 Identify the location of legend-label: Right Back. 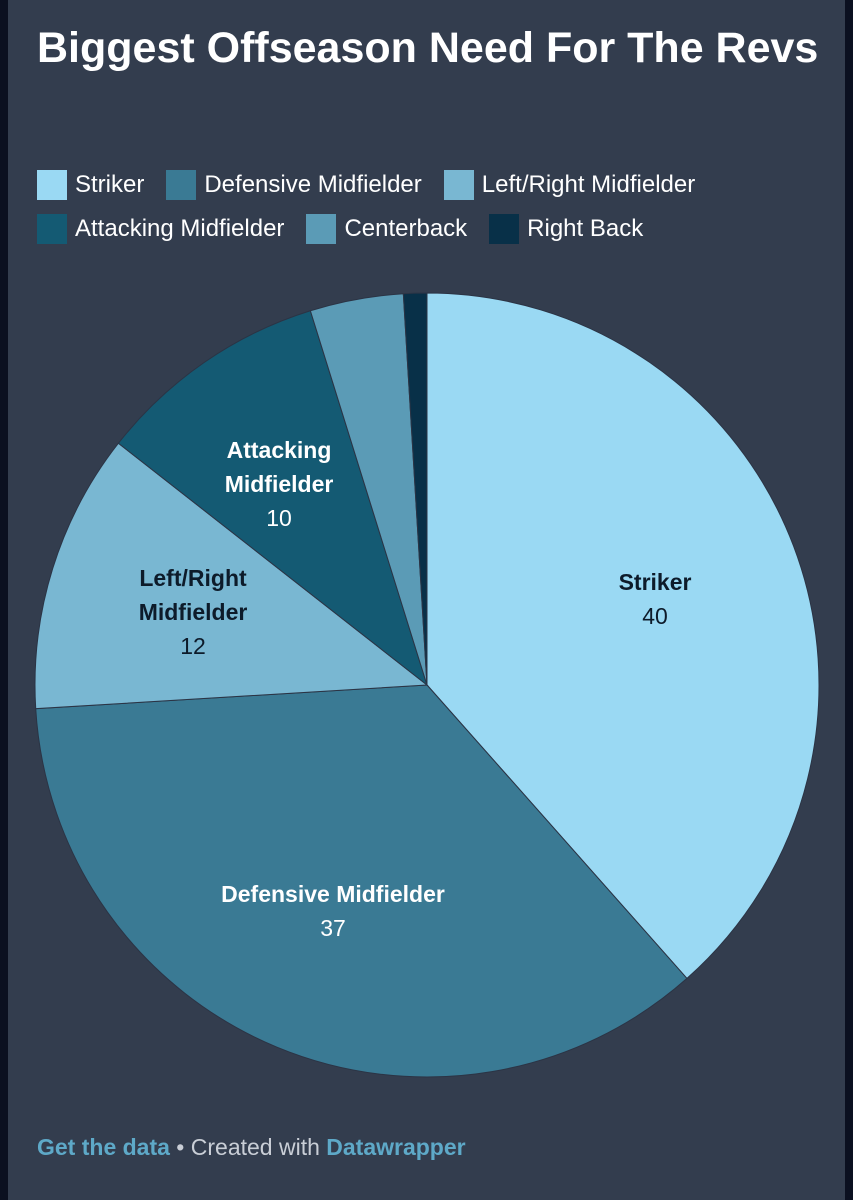
(585, 228).